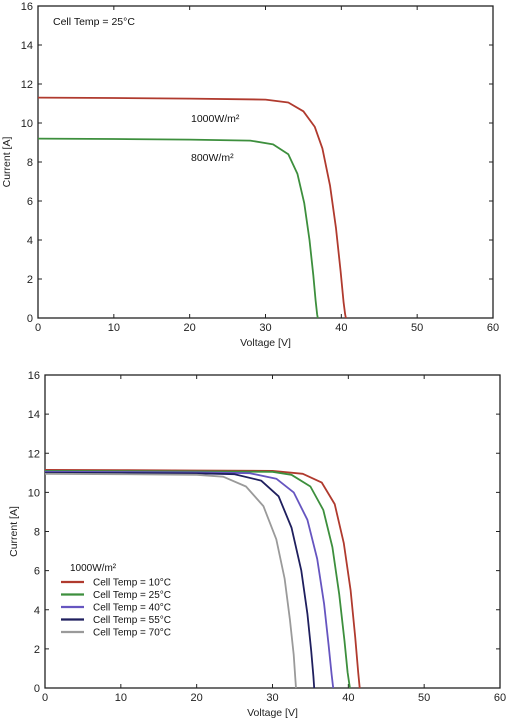 The image size is (507, 720). Describe the element at coordinates (215, 119) in the screenshot. I see `series-label-1: 1000W/m²` at that location.